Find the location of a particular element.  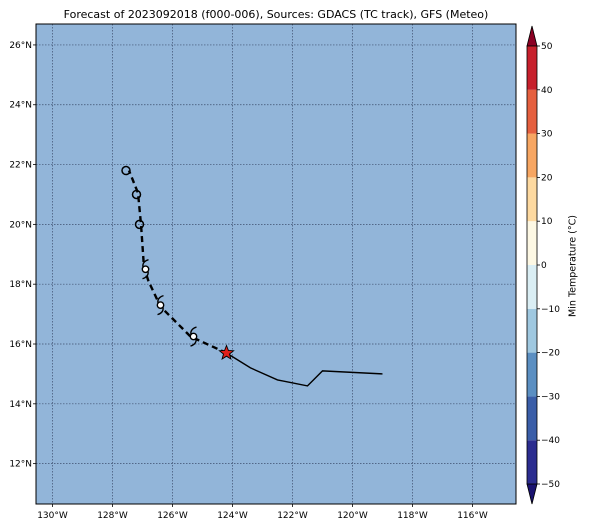

lon-tick-label: 130°W is located at coordinates (52, 516).